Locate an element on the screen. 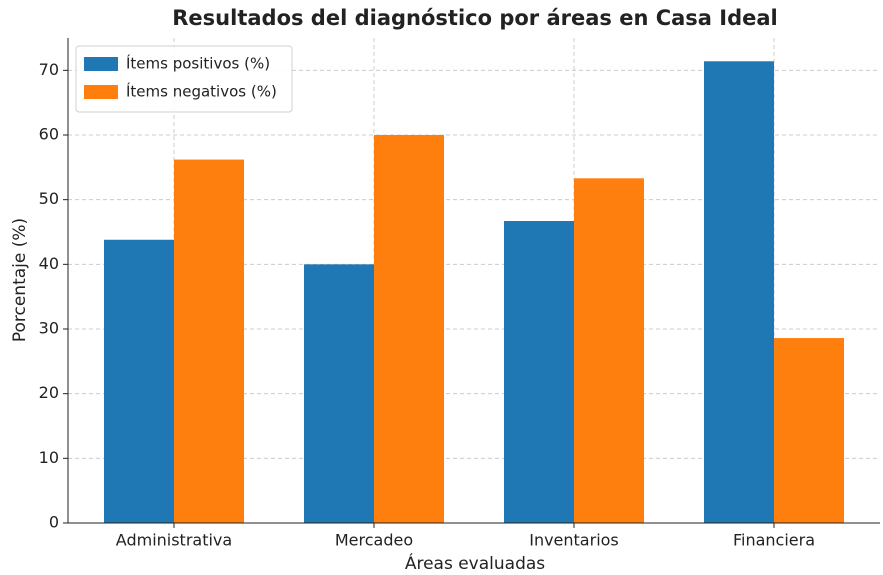 The image size is (883, 575). x-tick-label: Administrativa is located at coordinates (174, 540).